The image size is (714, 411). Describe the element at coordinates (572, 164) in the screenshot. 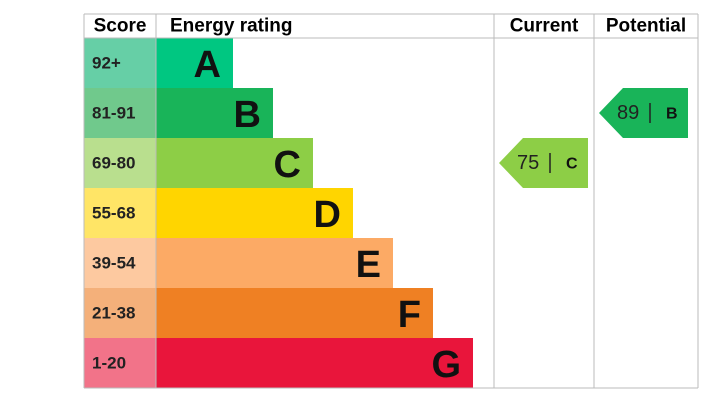

I see `current-letter: C` at that location.